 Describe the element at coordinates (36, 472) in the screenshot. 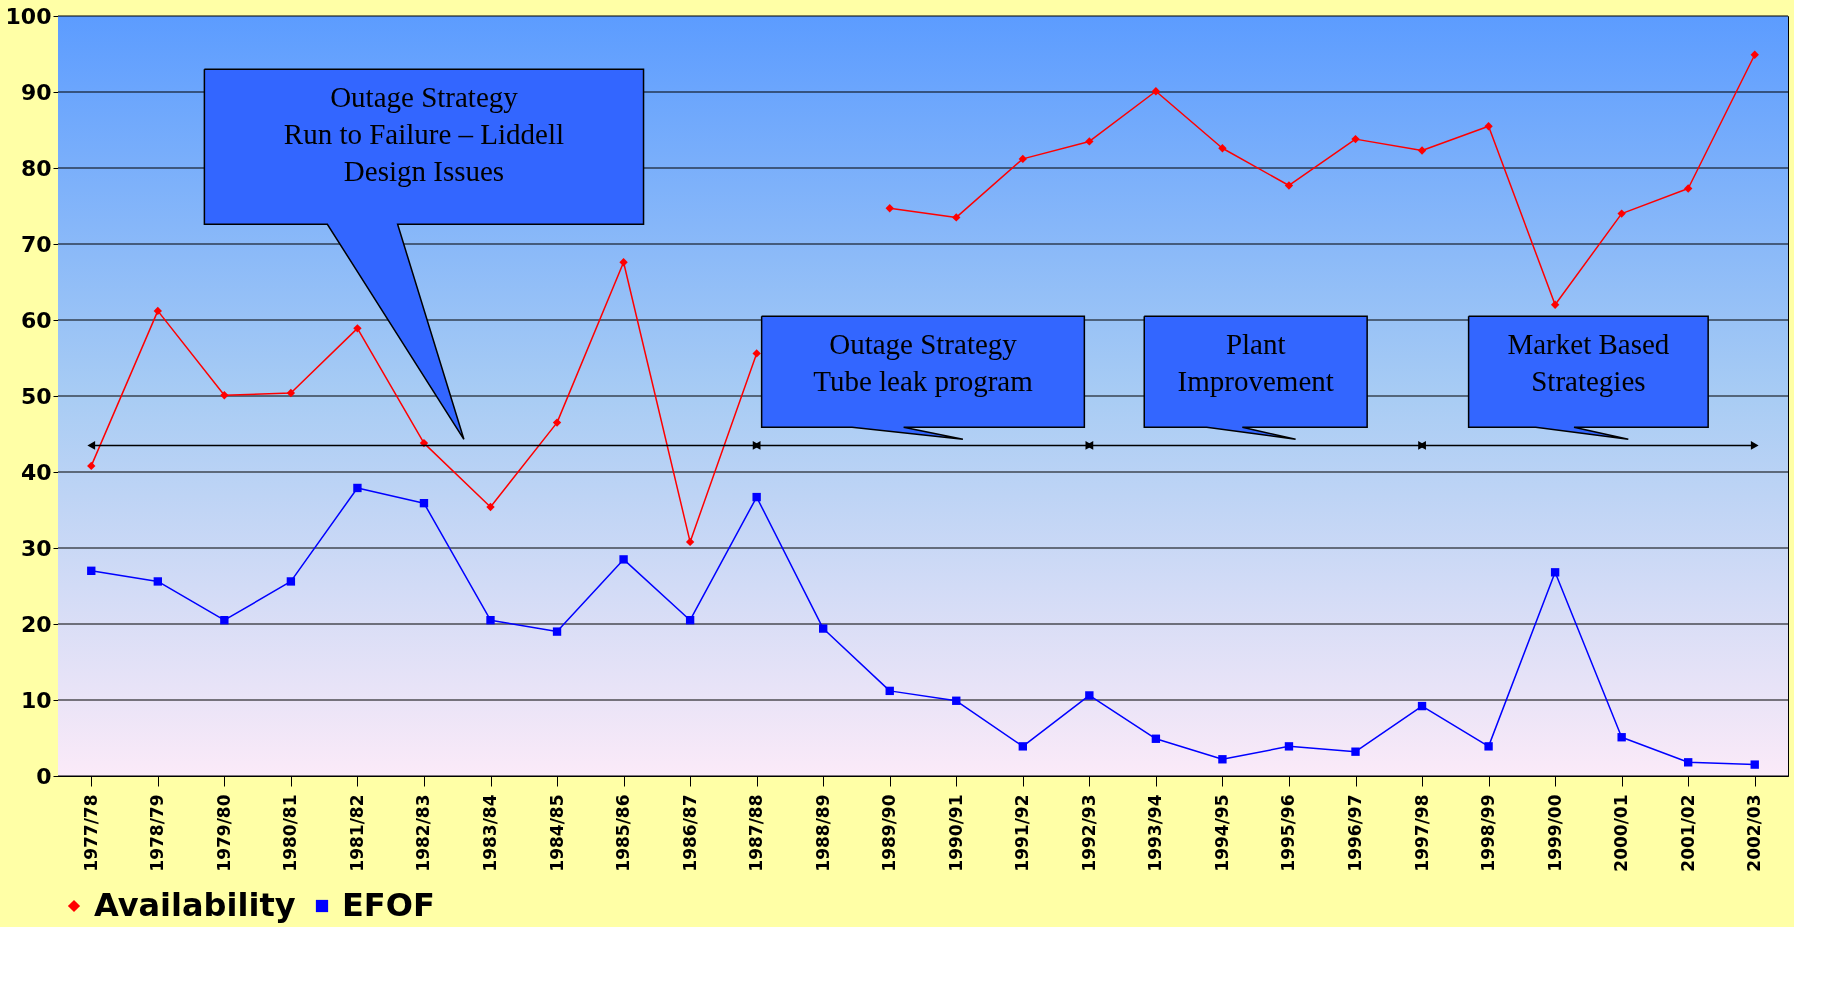

I see `y-tick-label: 40` at that location.